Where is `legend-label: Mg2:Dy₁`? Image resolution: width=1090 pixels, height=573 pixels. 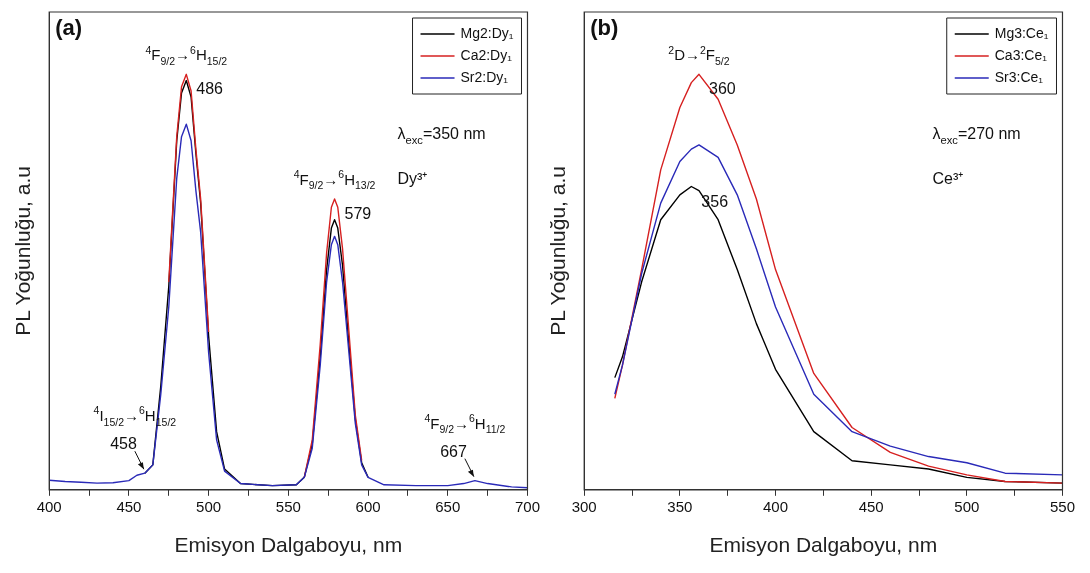 legend-label: Mg2:Dy₁ is located at coordinates (487, 32).